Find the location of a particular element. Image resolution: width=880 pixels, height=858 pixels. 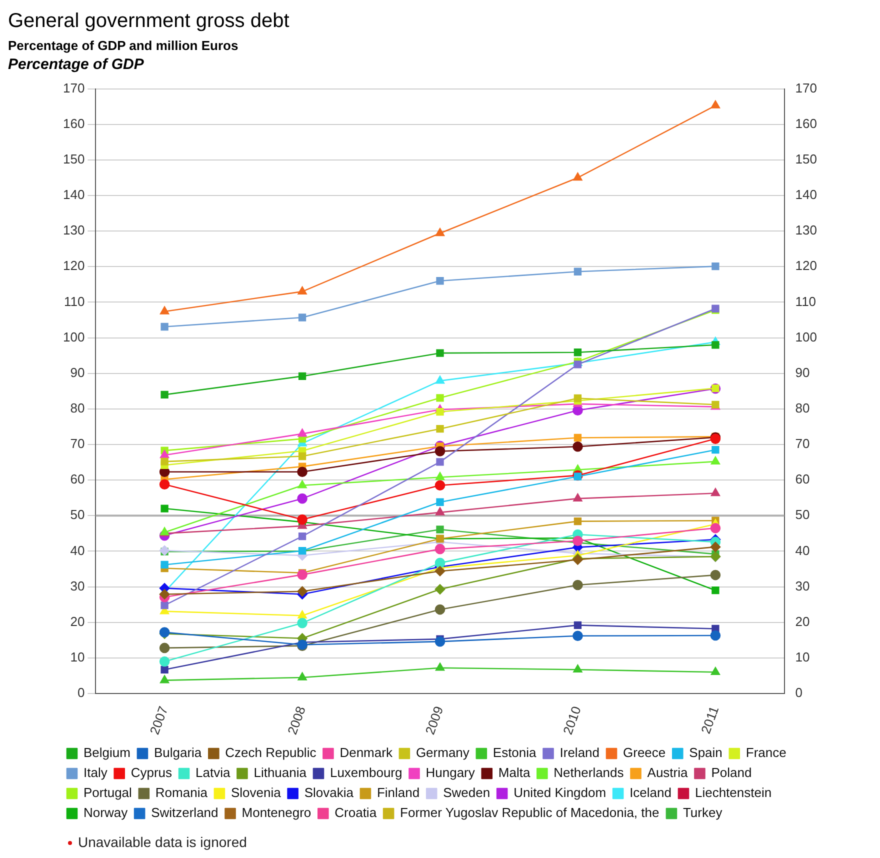

legend-label: Poland is located at coordinates (731, 772).